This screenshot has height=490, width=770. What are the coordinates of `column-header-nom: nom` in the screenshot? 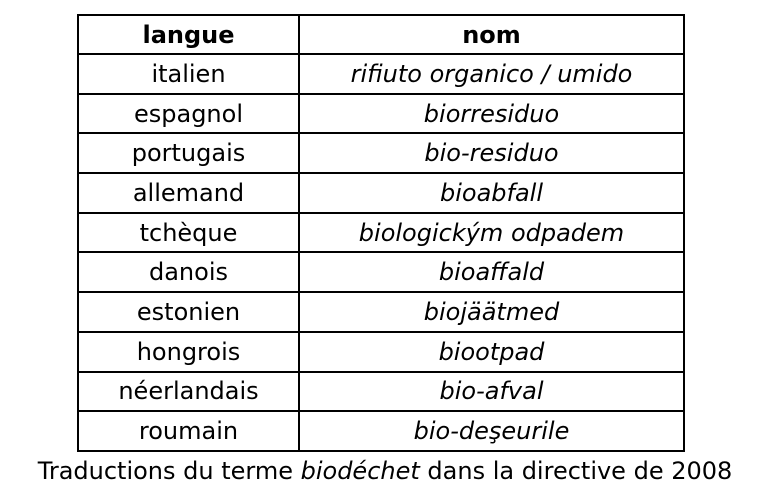 It's located at (491, 34).